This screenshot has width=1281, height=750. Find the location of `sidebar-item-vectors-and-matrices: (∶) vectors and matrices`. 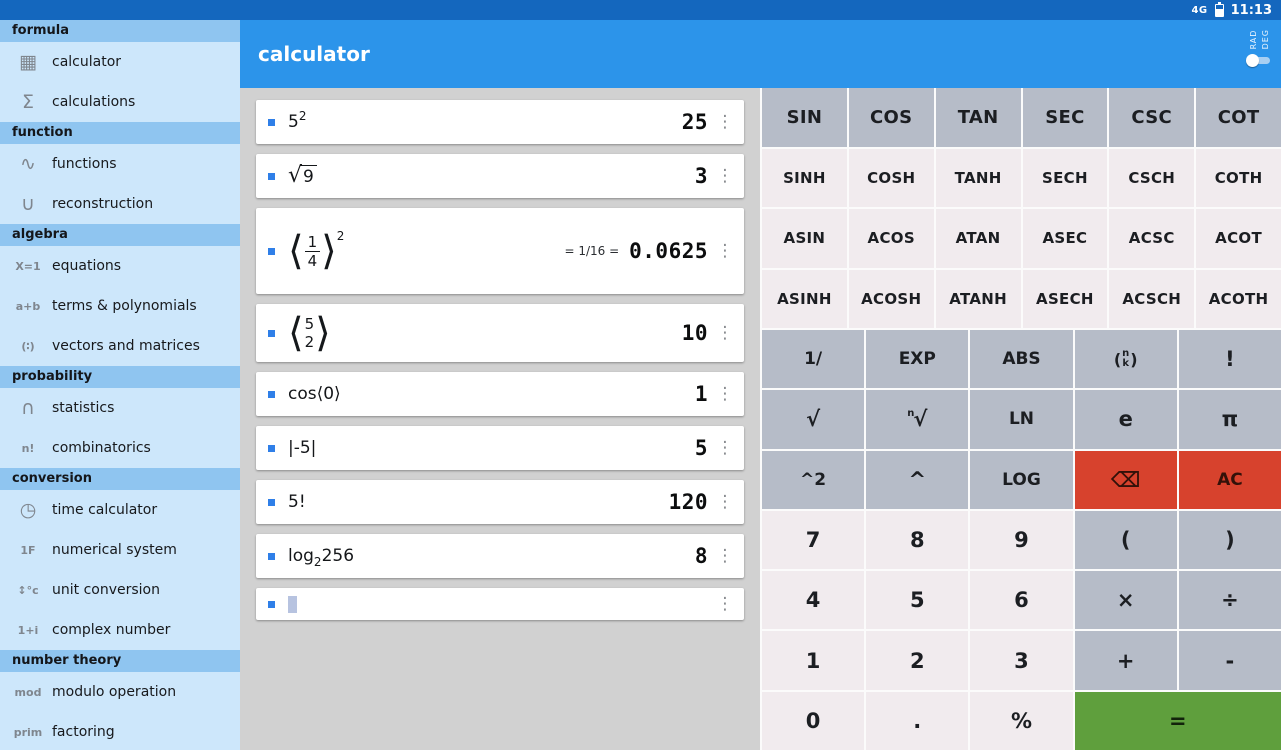

sidebar-item-vectors-and-matrices: (∶) vectors and matrices is located at coordinates (120, 346).